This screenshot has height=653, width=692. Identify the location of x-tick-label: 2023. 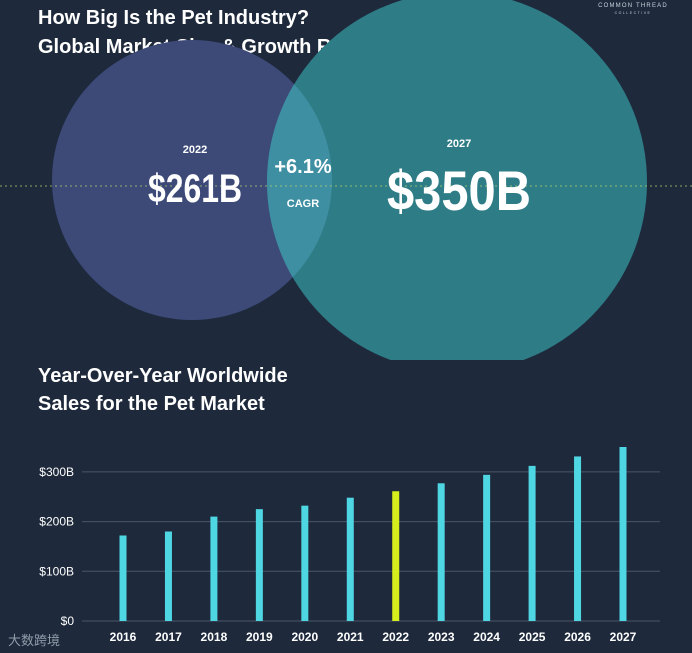
(441, 637).